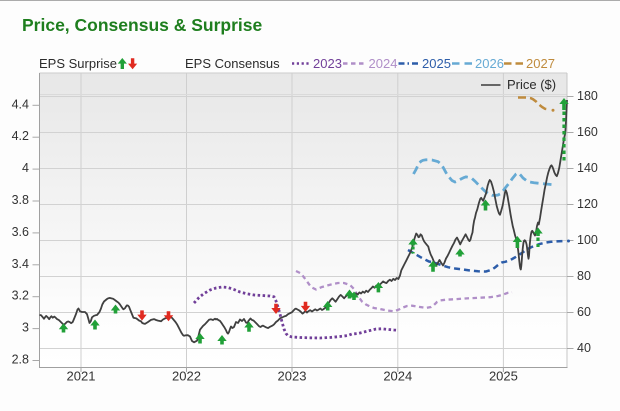  Describe the element at coordinates (584, 276) in the screenshot. I see `svg-text: 80` at that location.